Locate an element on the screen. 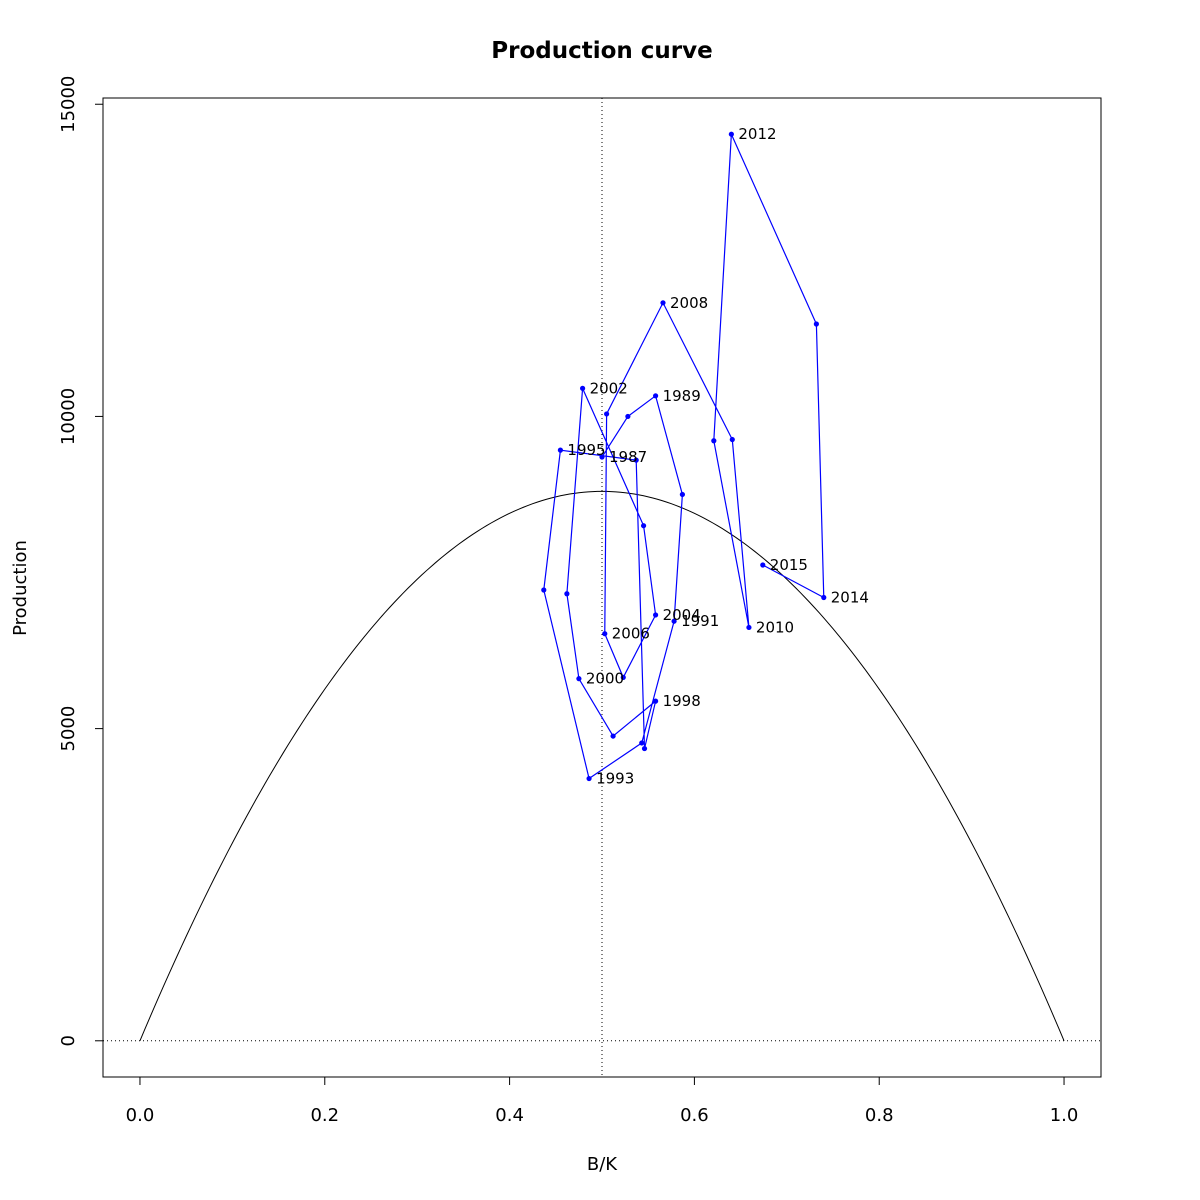  y-axis-label: Production is located at coordinates (20, 588).